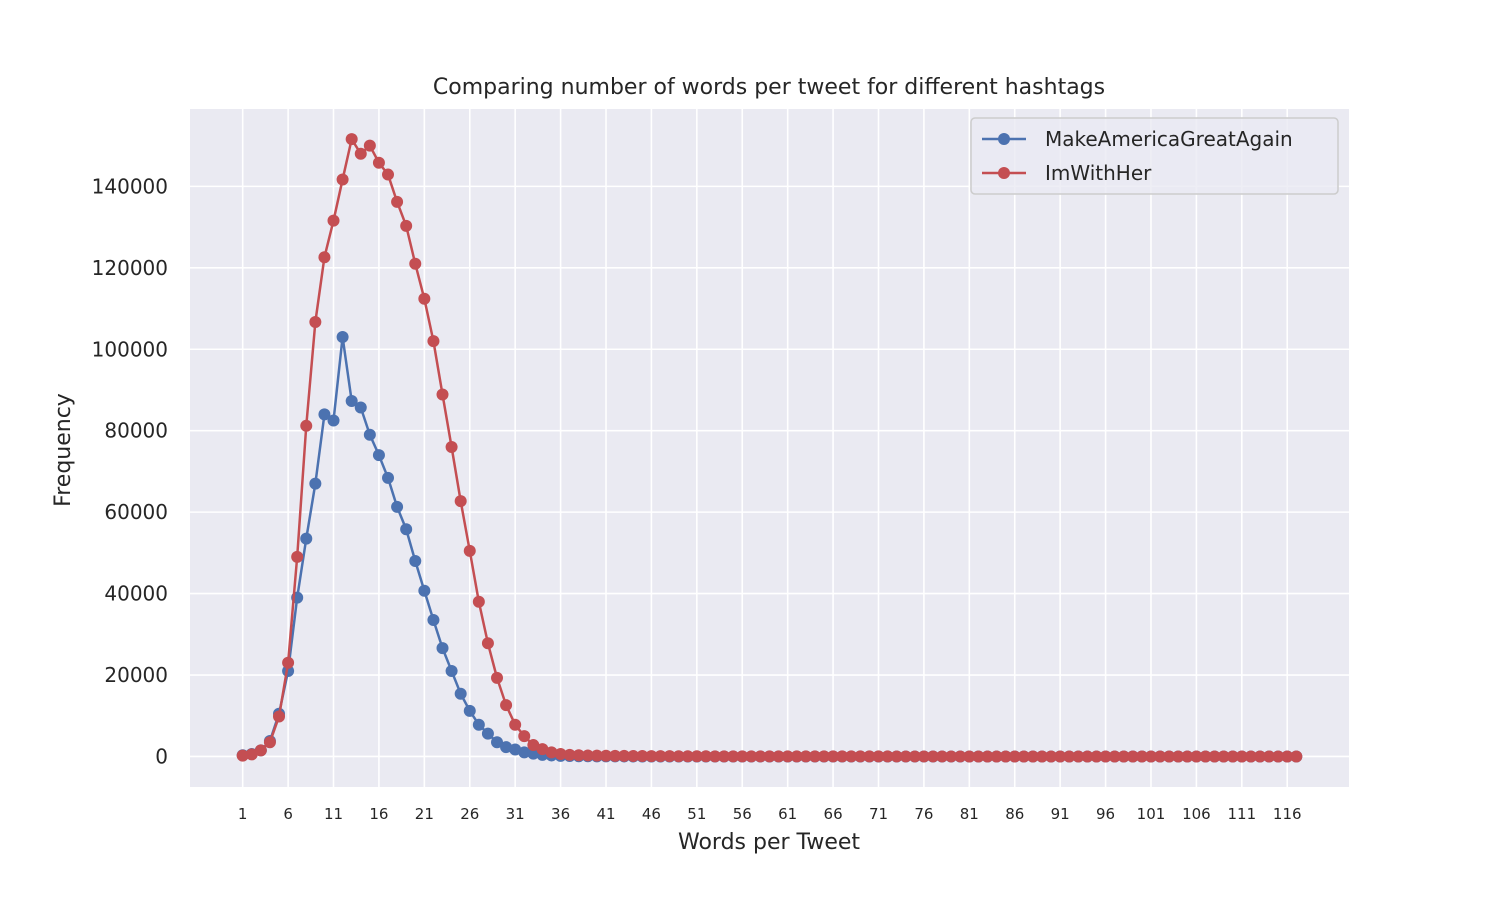  What do you see at coordinates (1137, 139) in the screenshot?
I see `legend-entry-makeamericagreatagain: MakeAmericaGreatAgain` at bounding box center [1137, 139].